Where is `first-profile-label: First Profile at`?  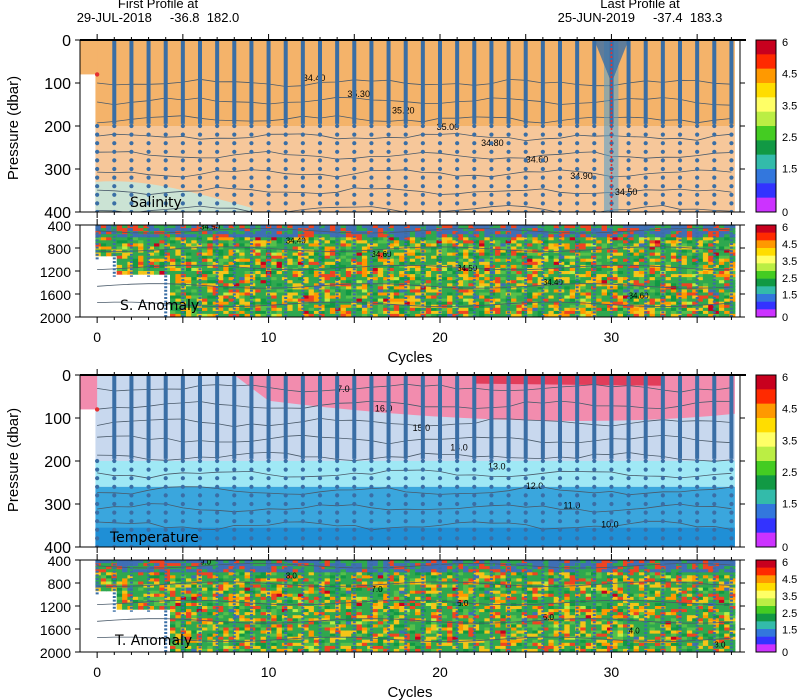
first-profile-label: First Profile at is located at coordinates (158, 5).